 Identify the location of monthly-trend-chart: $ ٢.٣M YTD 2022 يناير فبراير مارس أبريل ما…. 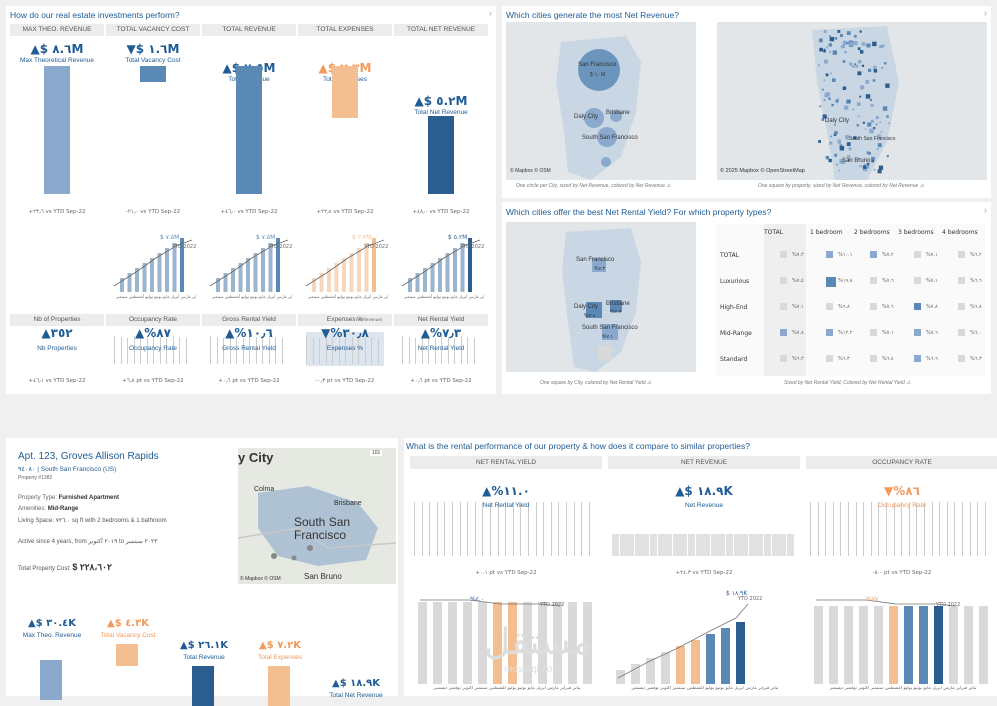
(345, 263).